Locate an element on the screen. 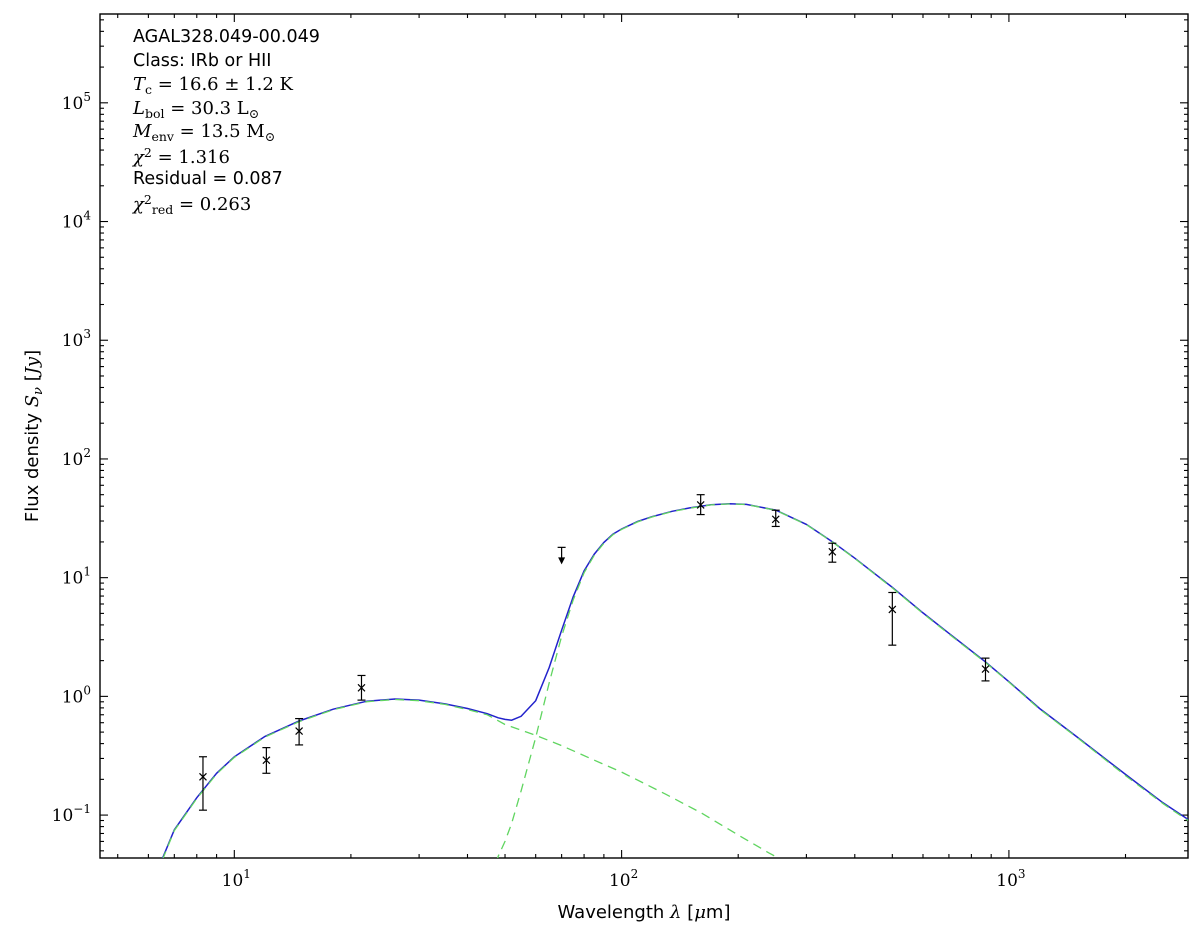  svg-text: Flux density Sν [Jy] is located at coordinates (34, 436).